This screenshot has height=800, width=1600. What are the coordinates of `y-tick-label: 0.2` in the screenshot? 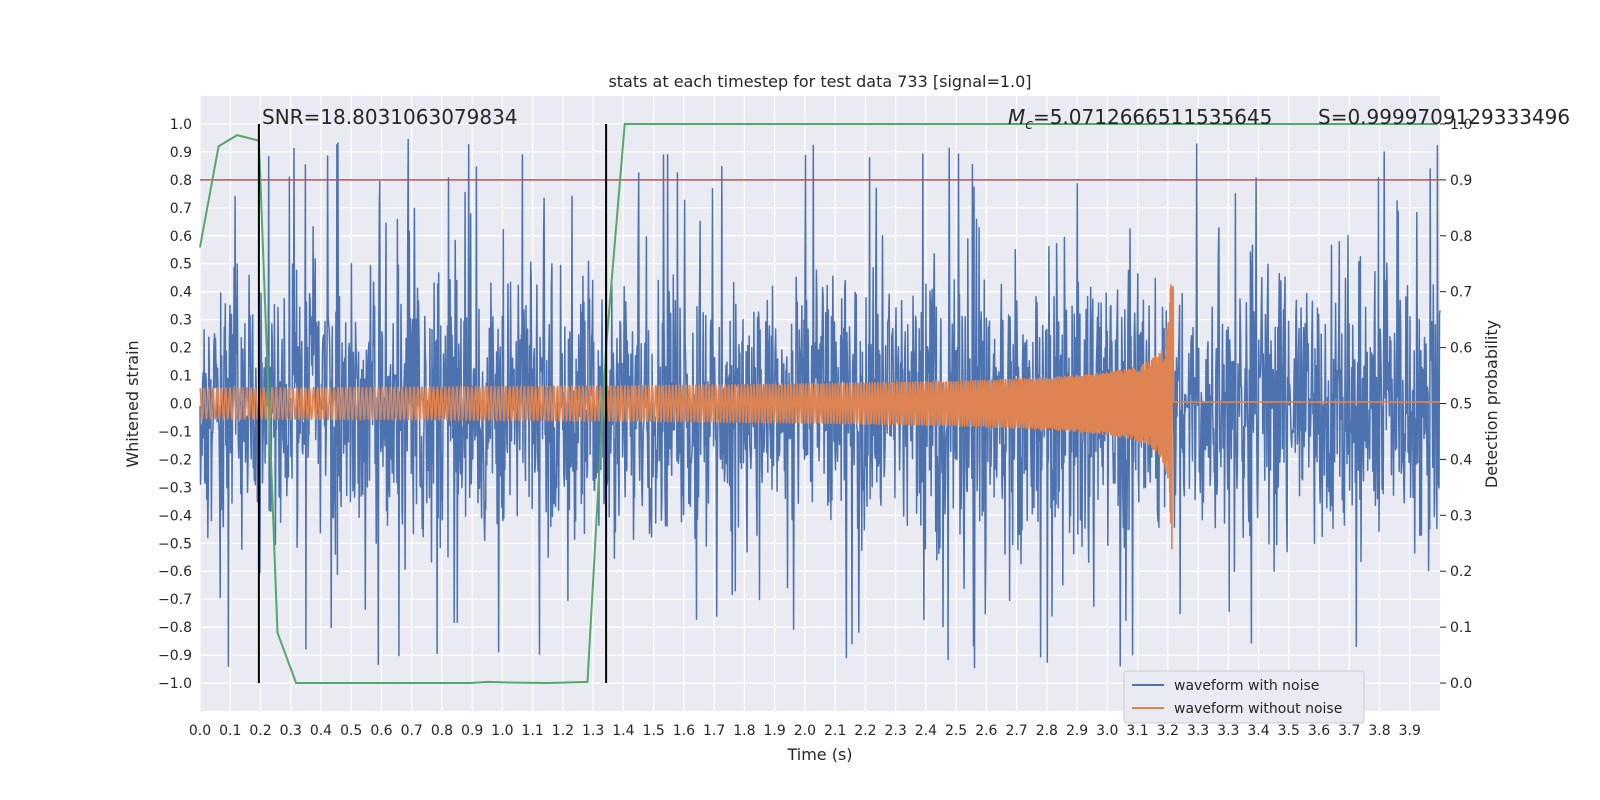 It's located at (181, 349).